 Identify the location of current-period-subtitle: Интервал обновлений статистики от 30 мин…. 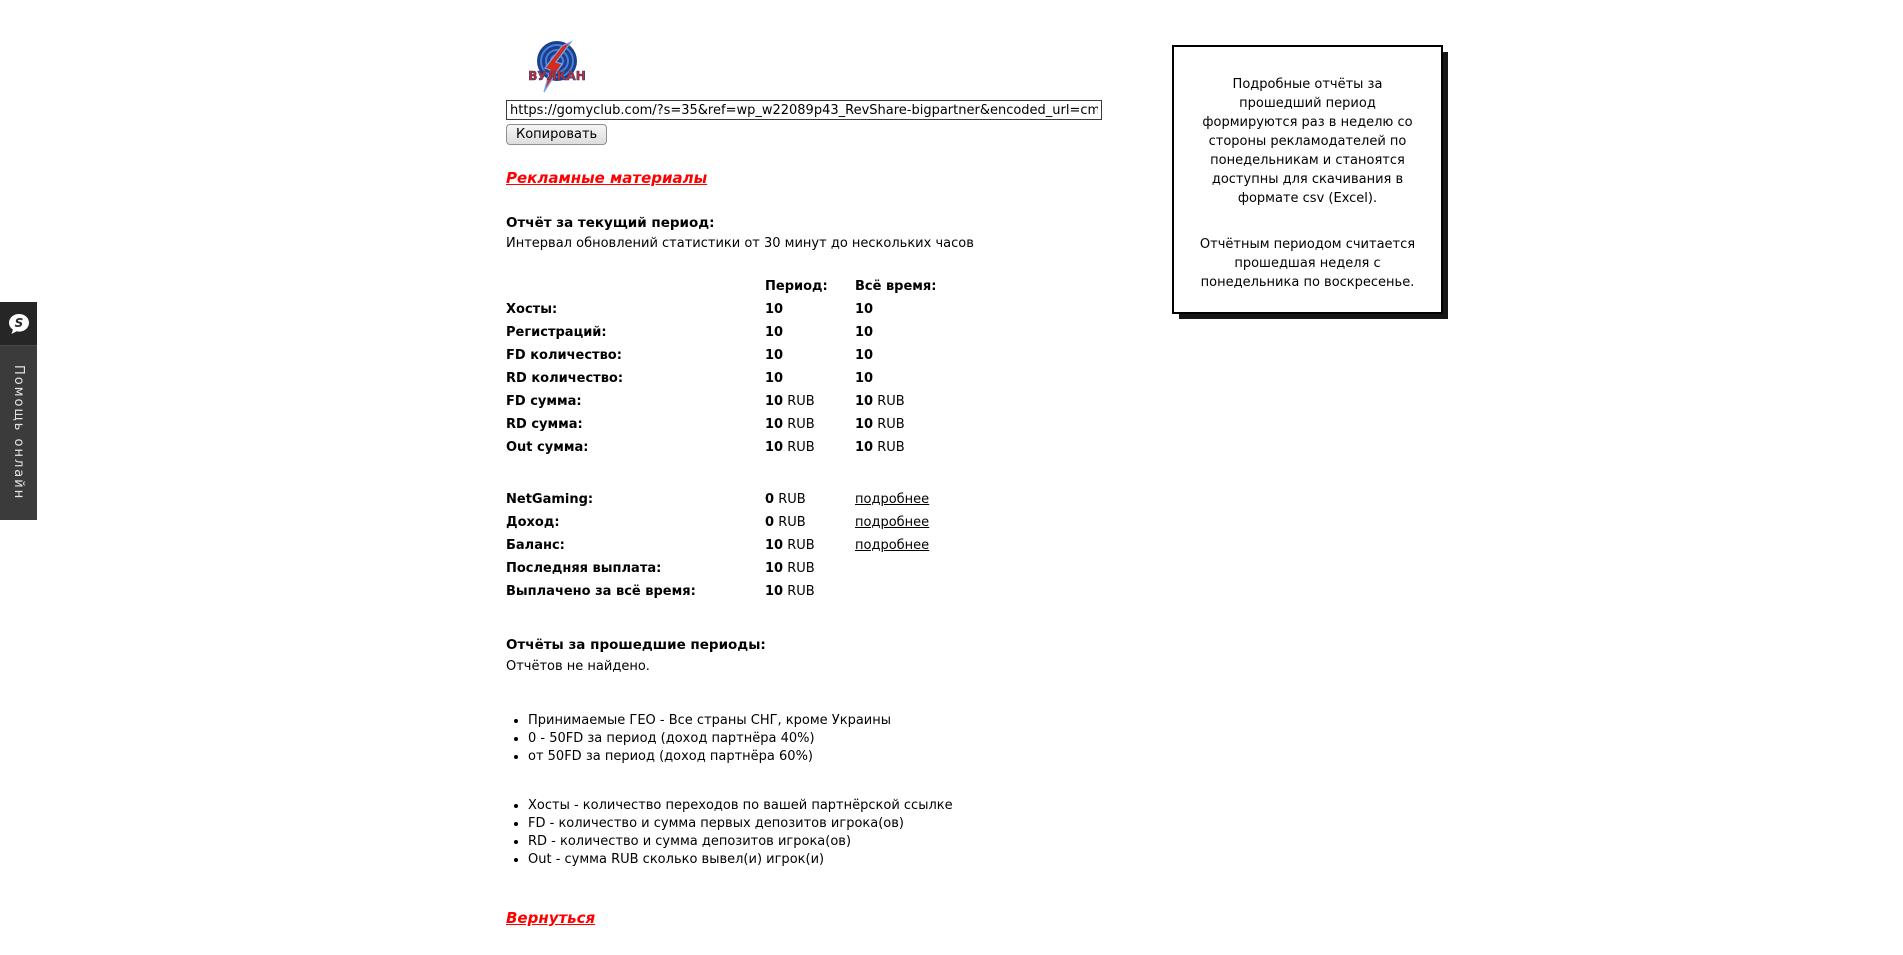
(740, 243).